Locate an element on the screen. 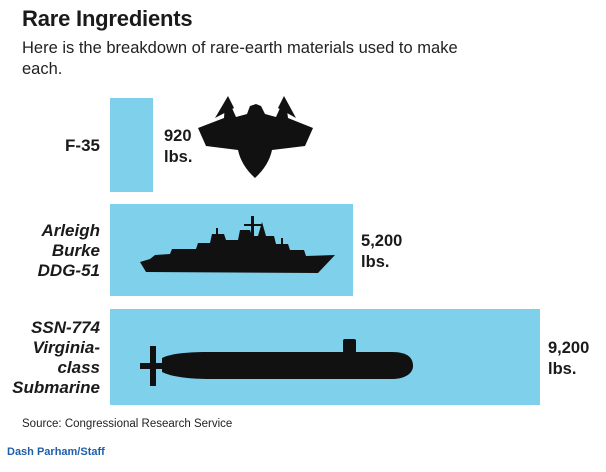 Image resolution: width=606 pixels, height=472 pixels. category-label: SSN-774 is located at coordinates (66, 327).